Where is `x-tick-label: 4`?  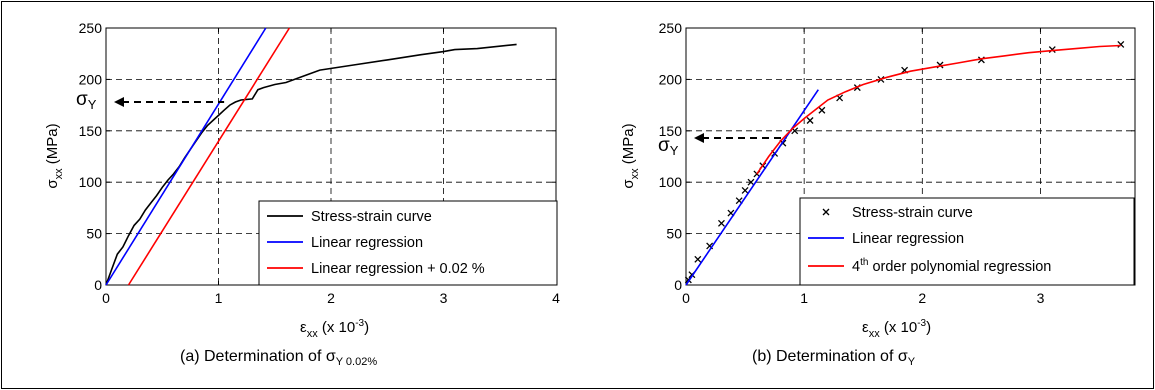 x-tick-label: 4 is located at coordinates (556, 298).